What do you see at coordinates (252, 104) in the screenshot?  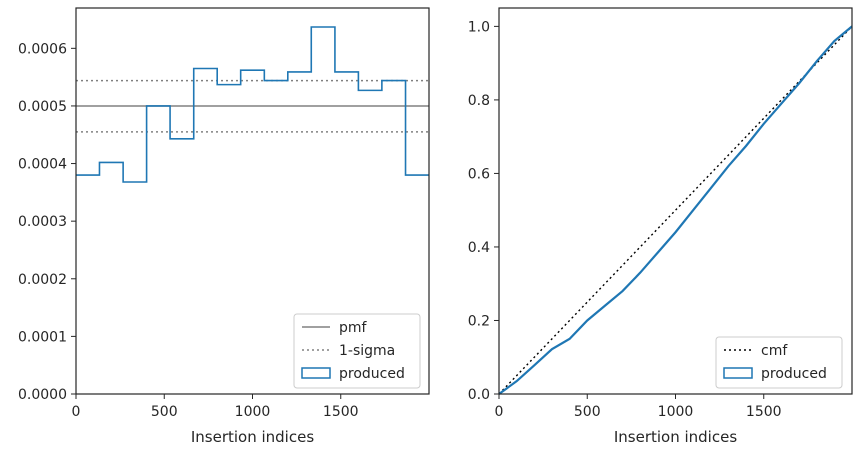 I see `produced-histogram-steps` at bounding box center [252, 104].